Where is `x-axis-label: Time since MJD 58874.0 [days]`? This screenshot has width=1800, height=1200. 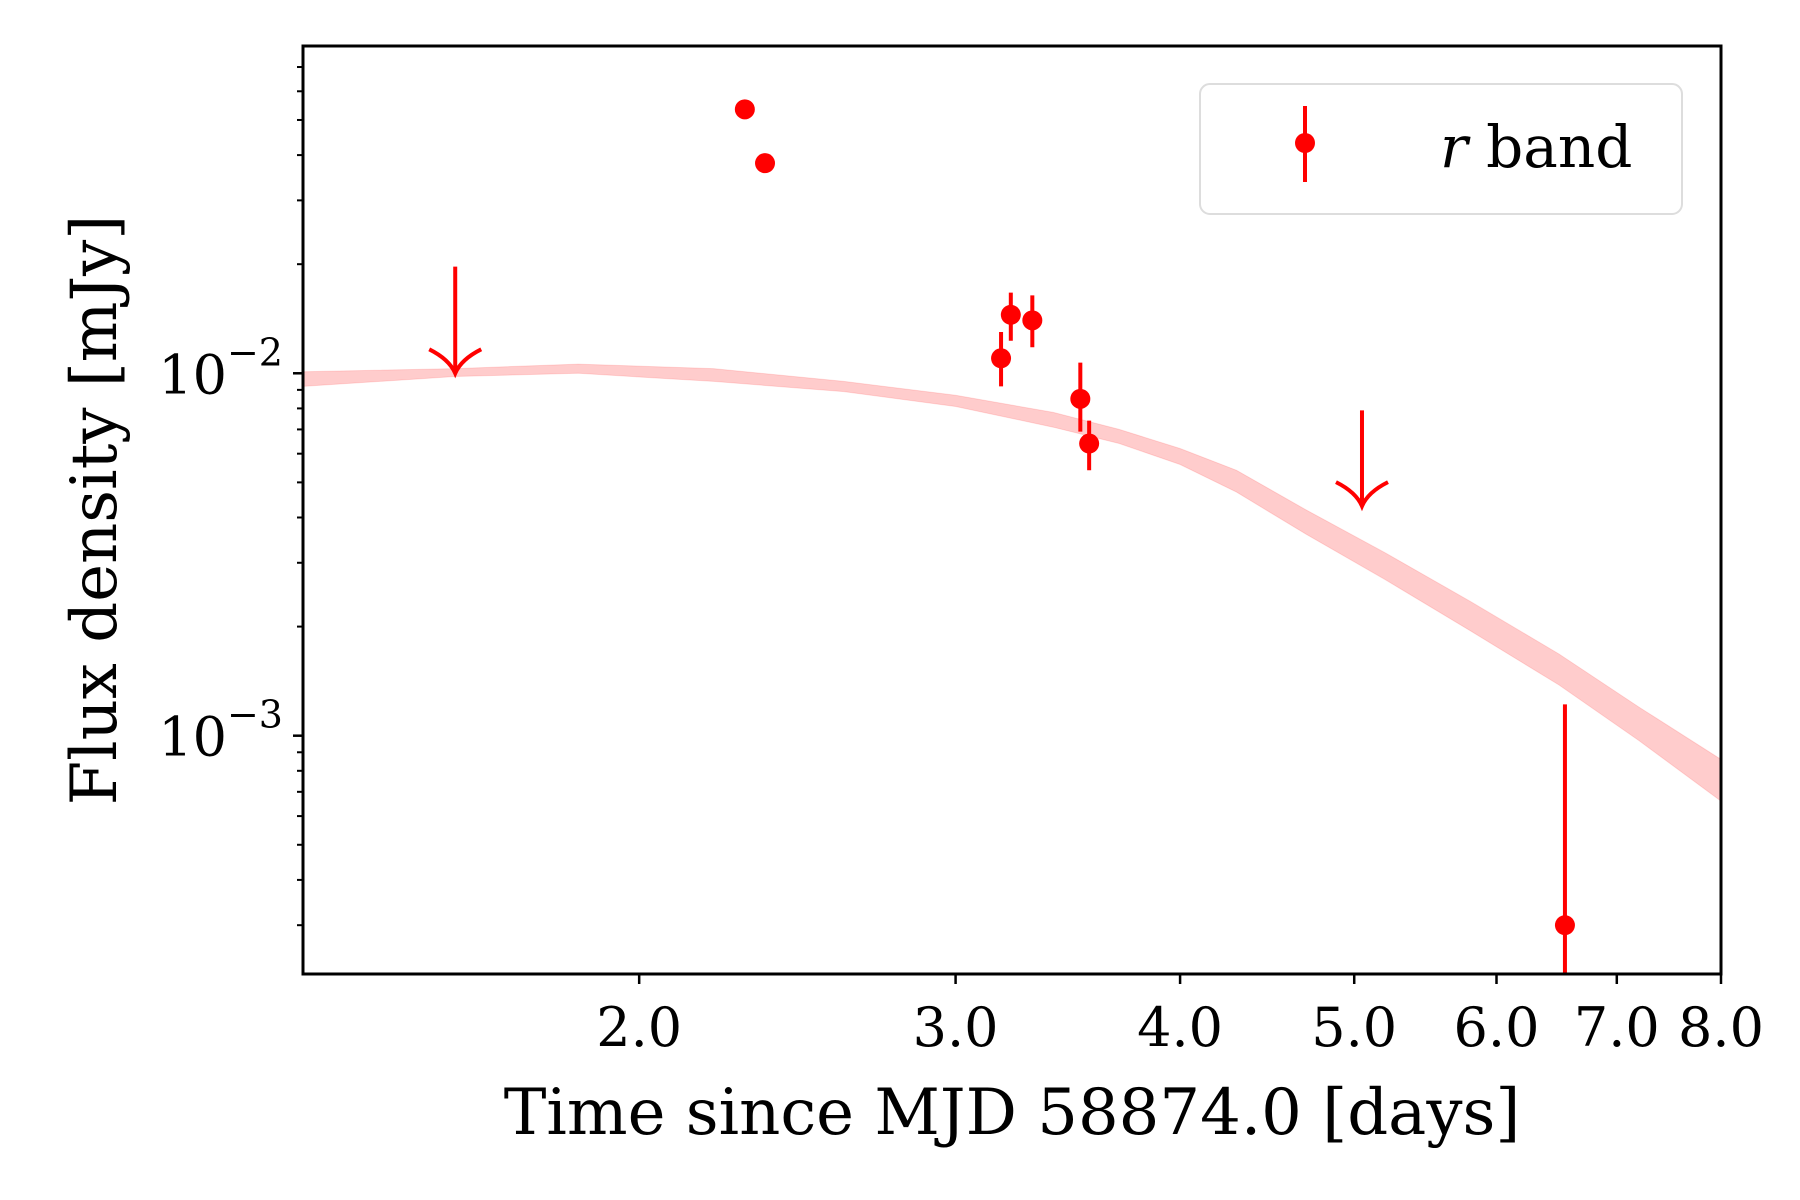
x-axis-label: Time since MJD 58874.0 [days] is located at coordinates (1012, 1113).